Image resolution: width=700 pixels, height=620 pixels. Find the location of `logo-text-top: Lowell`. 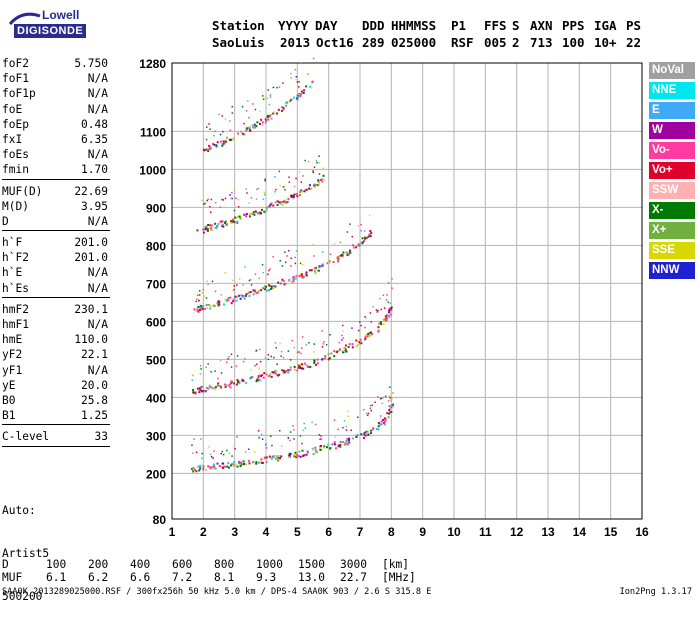

logo-text-top: Lowell is located at coordinates (61, 15).